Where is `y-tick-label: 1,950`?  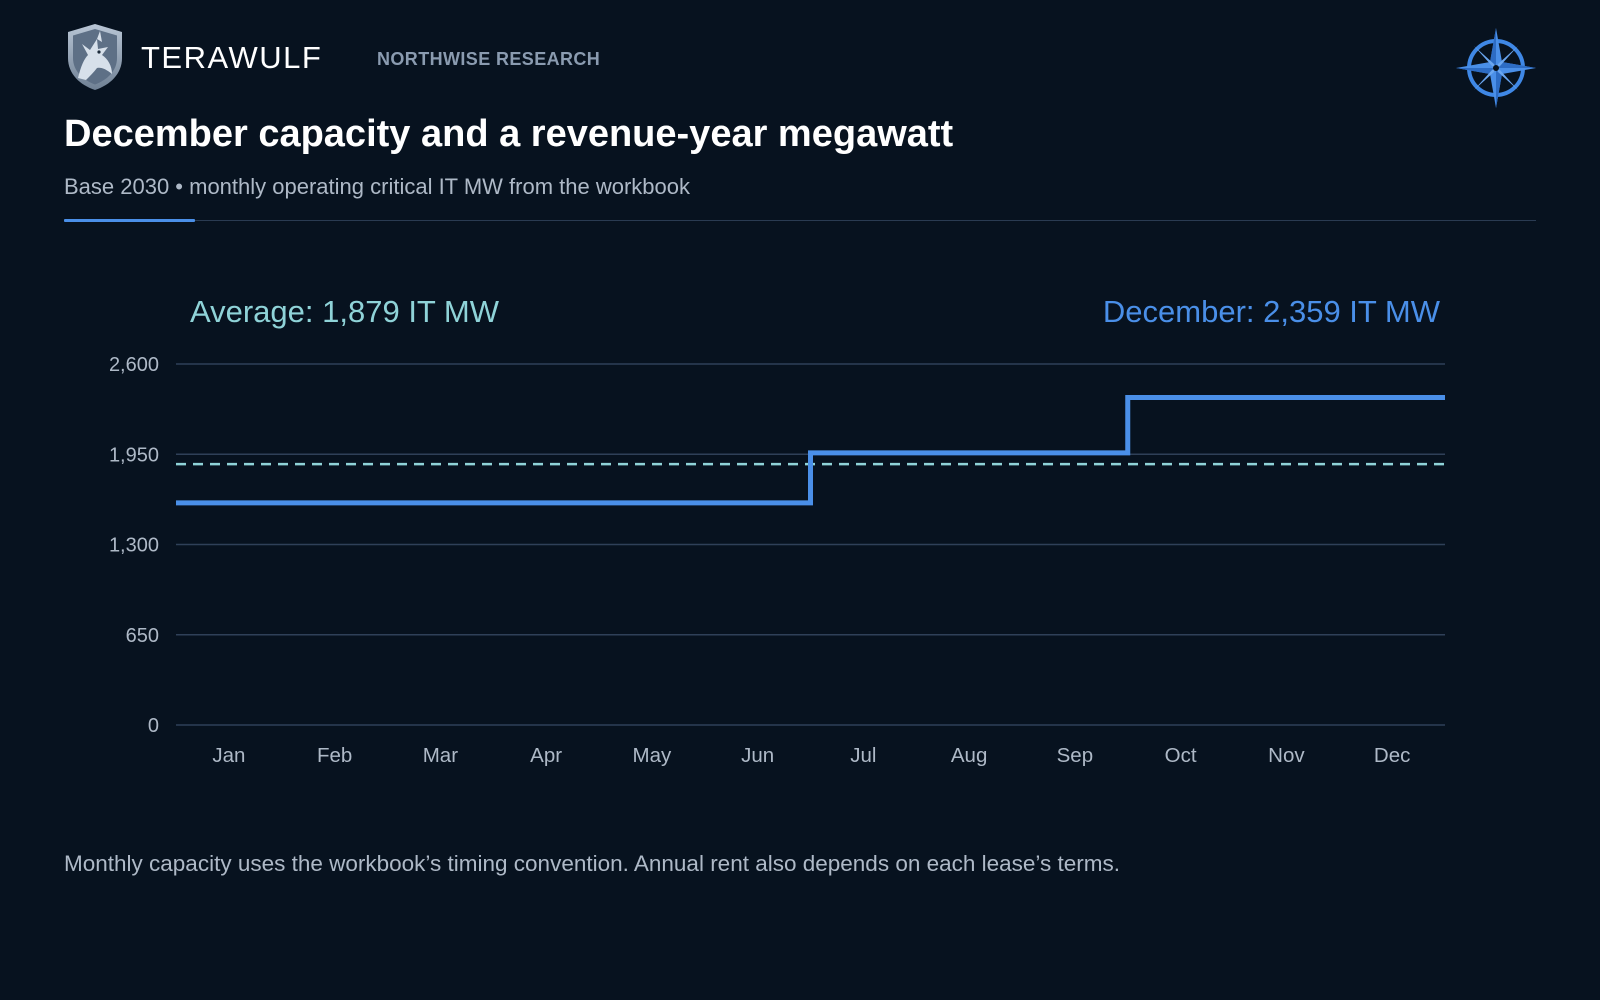 y-tick-label: 1,950 is located at coordinates (134, 455).